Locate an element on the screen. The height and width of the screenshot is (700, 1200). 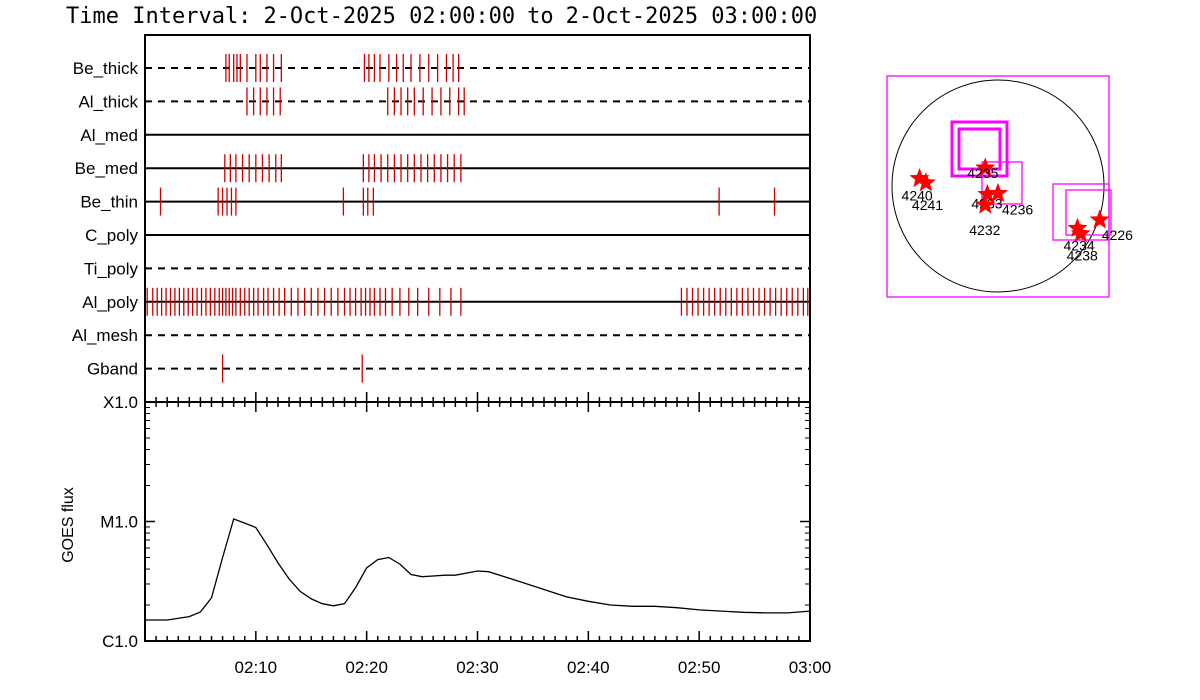
goes-y-tick-label: M1.0 is located at coordinates (119, 522).